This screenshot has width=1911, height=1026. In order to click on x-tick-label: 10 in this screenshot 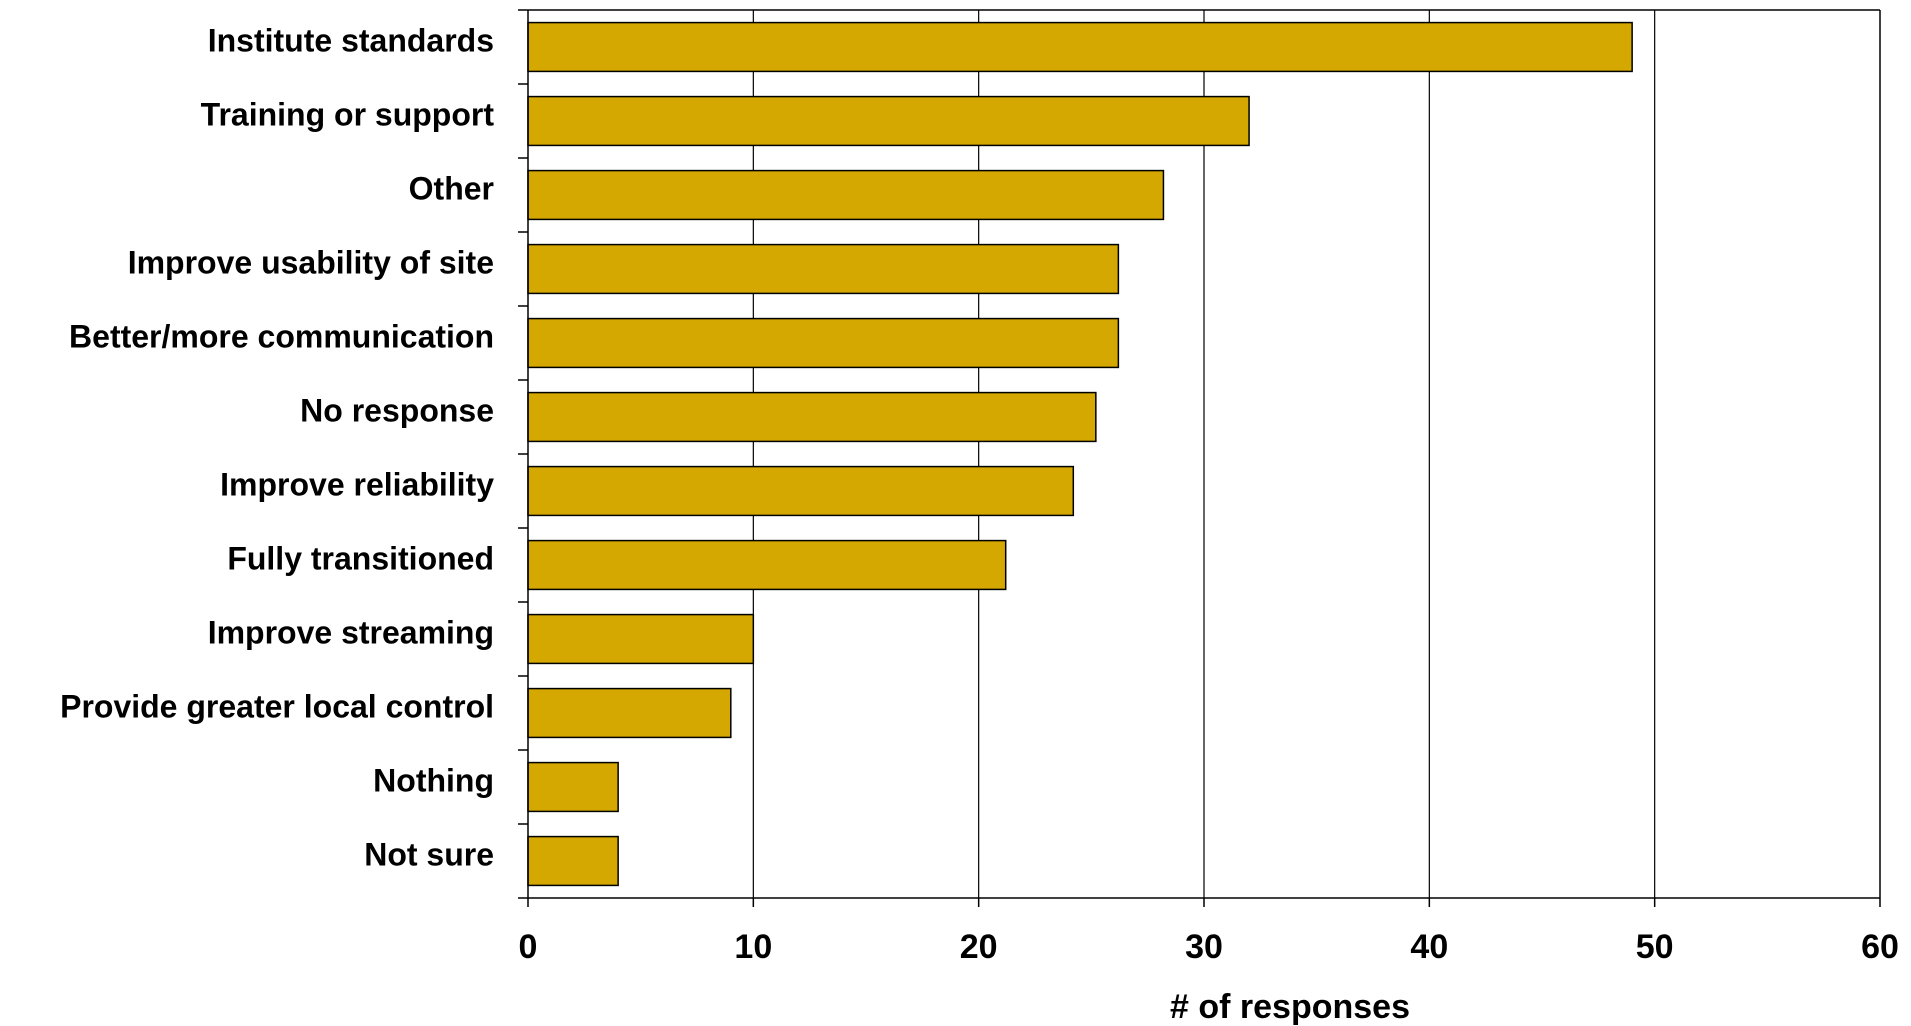, I will do `click(753, 947)`.